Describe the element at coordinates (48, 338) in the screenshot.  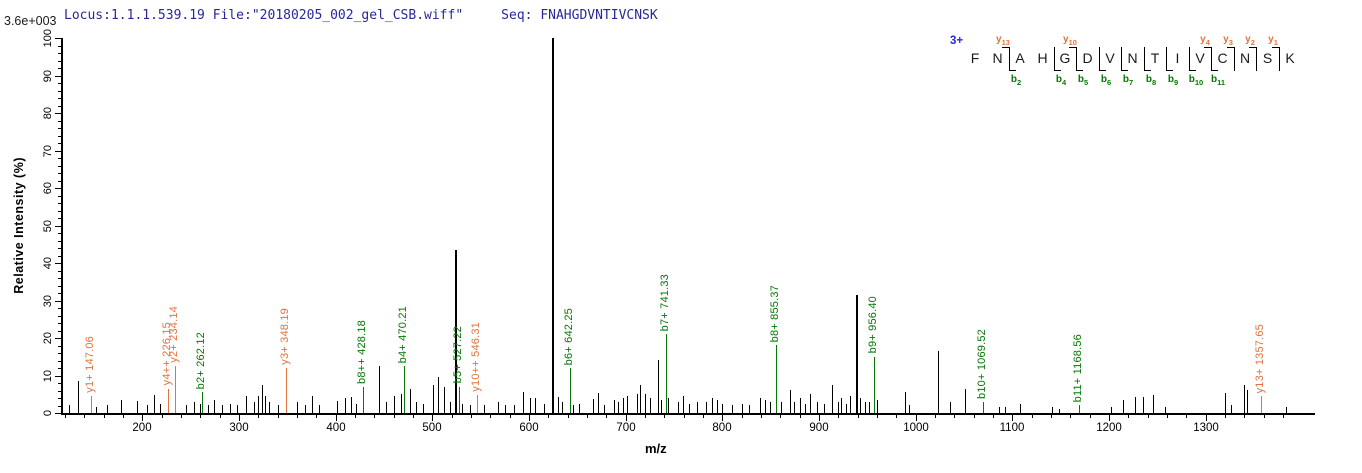
I see `y-tick-label: 20` at that location.